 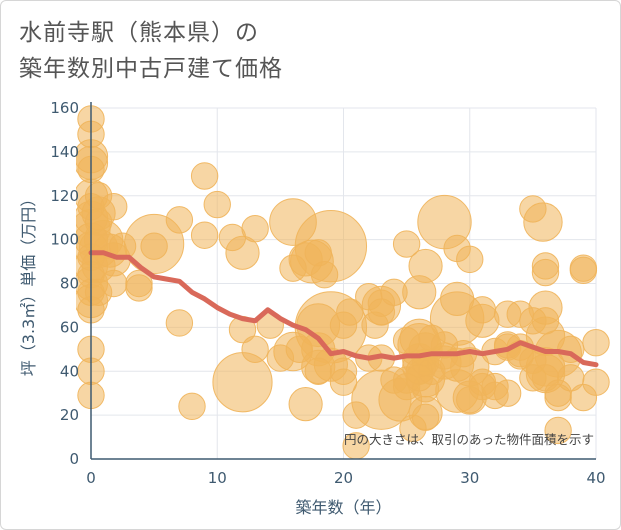 I want to click on y-tick-label: 100, so click(x=64, y=240).